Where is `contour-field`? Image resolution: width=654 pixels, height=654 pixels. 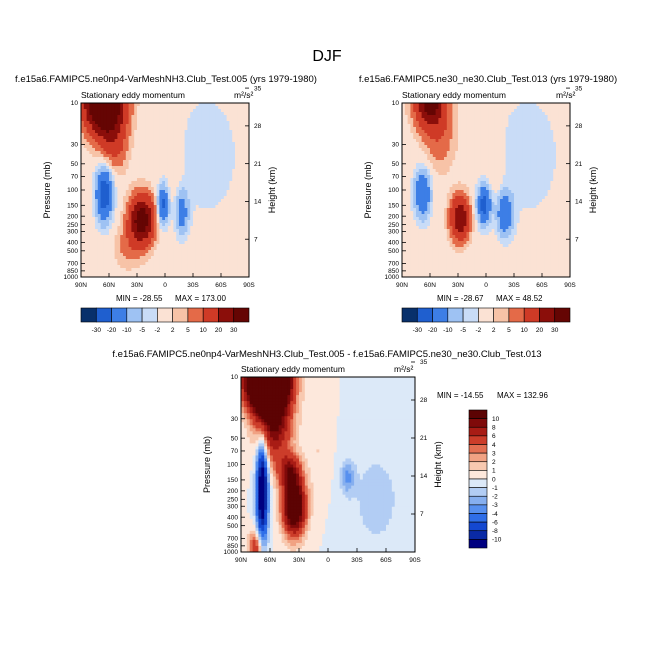 contour-field is located at coordinates (486, 190).